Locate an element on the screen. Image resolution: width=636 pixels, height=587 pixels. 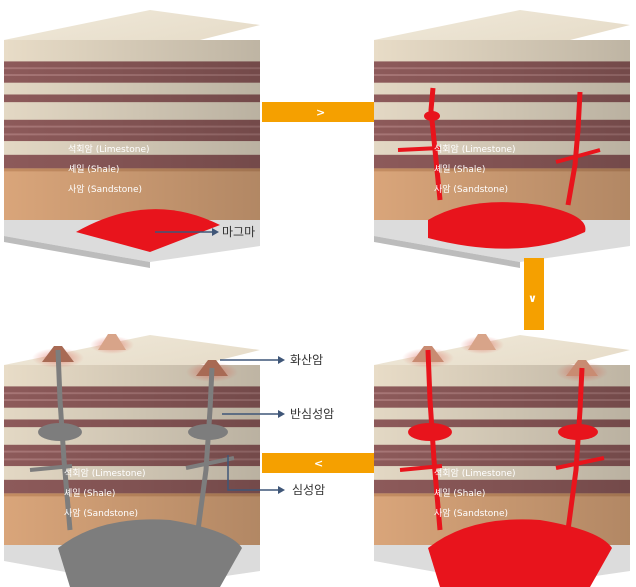
arrow-left-glyph: < is located at coordinates (318, 463).